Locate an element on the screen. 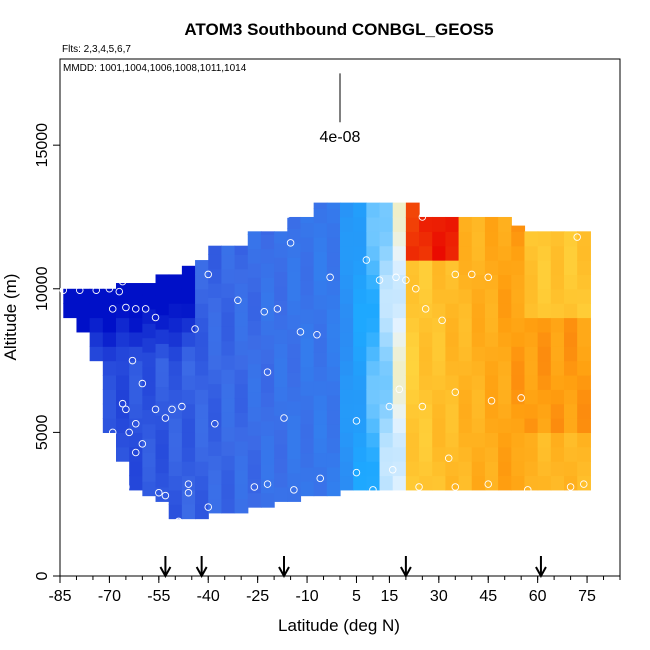  y-tick-label: 5000 is located at coordinates (42, 432).